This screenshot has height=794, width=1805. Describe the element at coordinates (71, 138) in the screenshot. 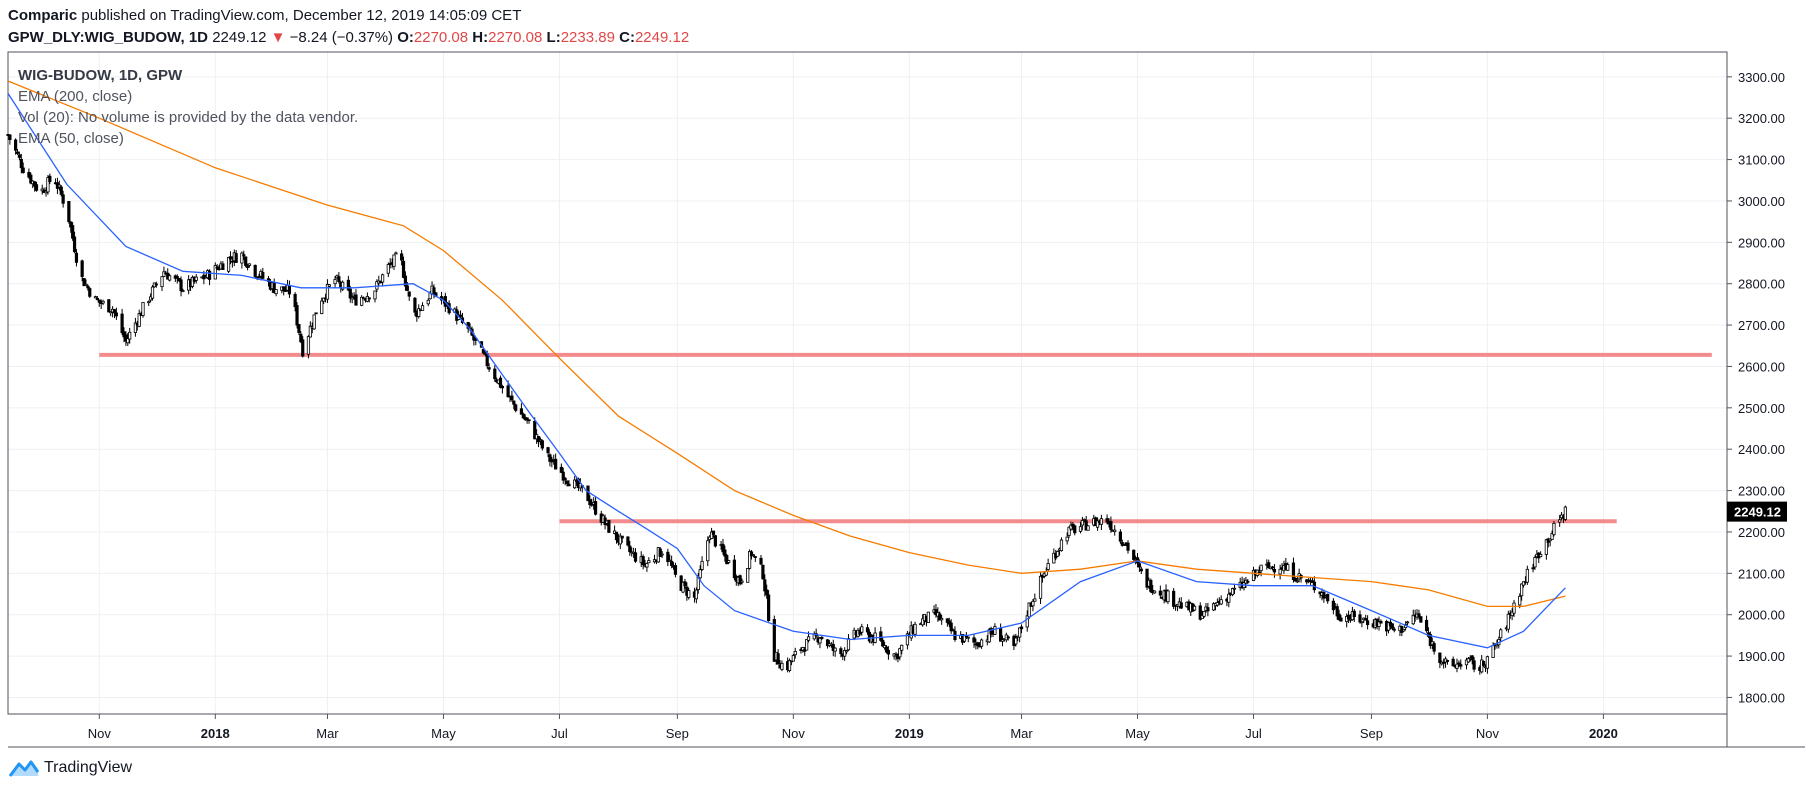

I see `legend-ema50: EMA (50, close)` at that location.